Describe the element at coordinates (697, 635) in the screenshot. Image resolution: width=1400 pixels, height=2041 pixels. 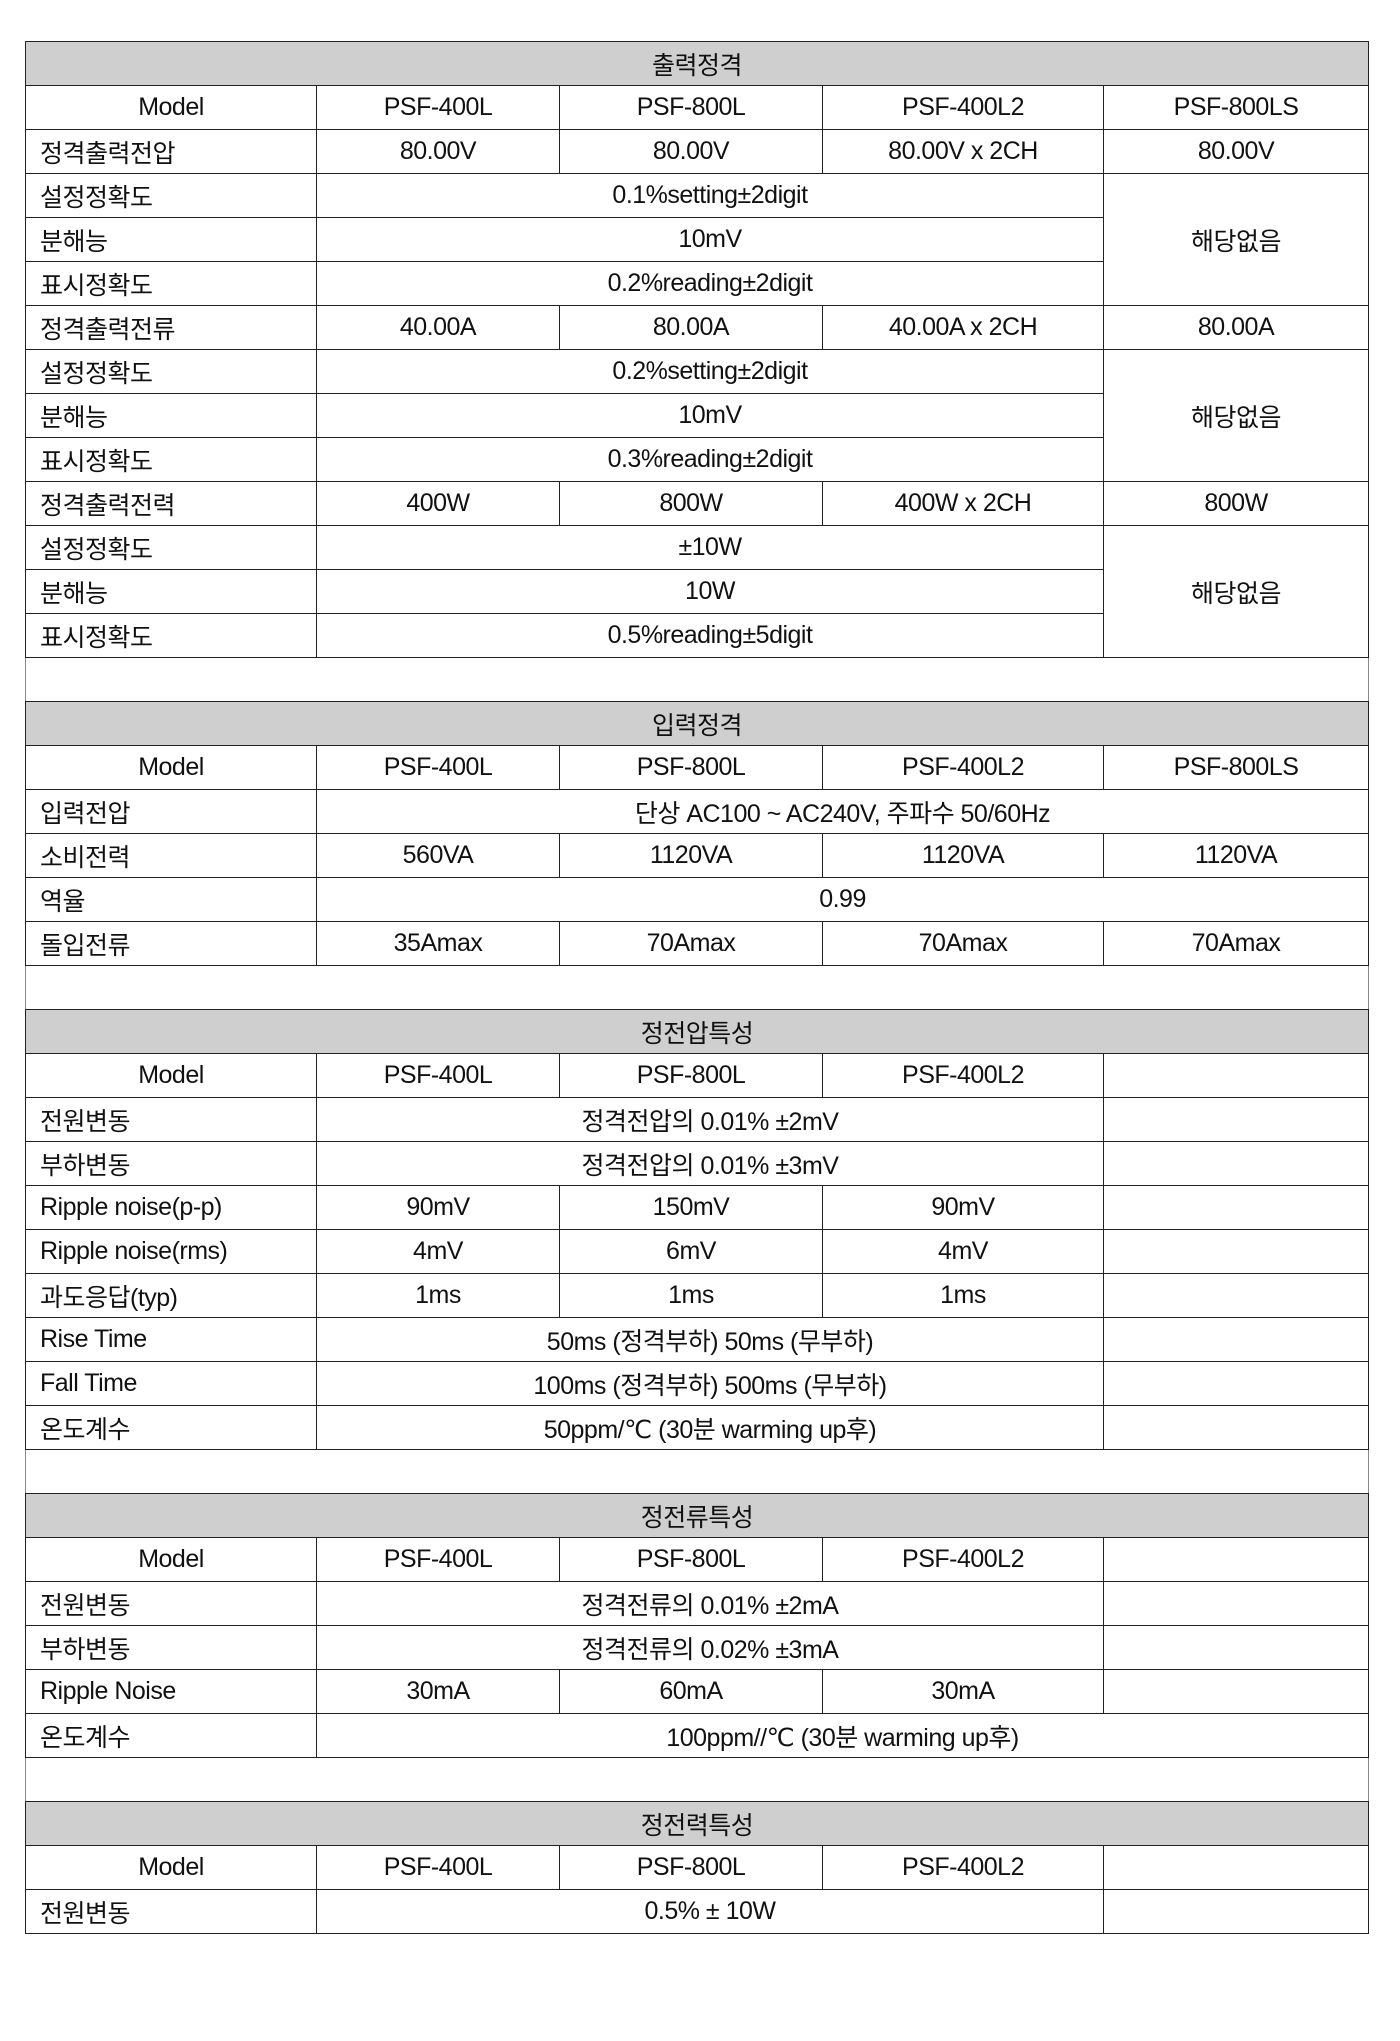
I see `table-row: 표시정확도 0.5%reading±5digit` at that location.